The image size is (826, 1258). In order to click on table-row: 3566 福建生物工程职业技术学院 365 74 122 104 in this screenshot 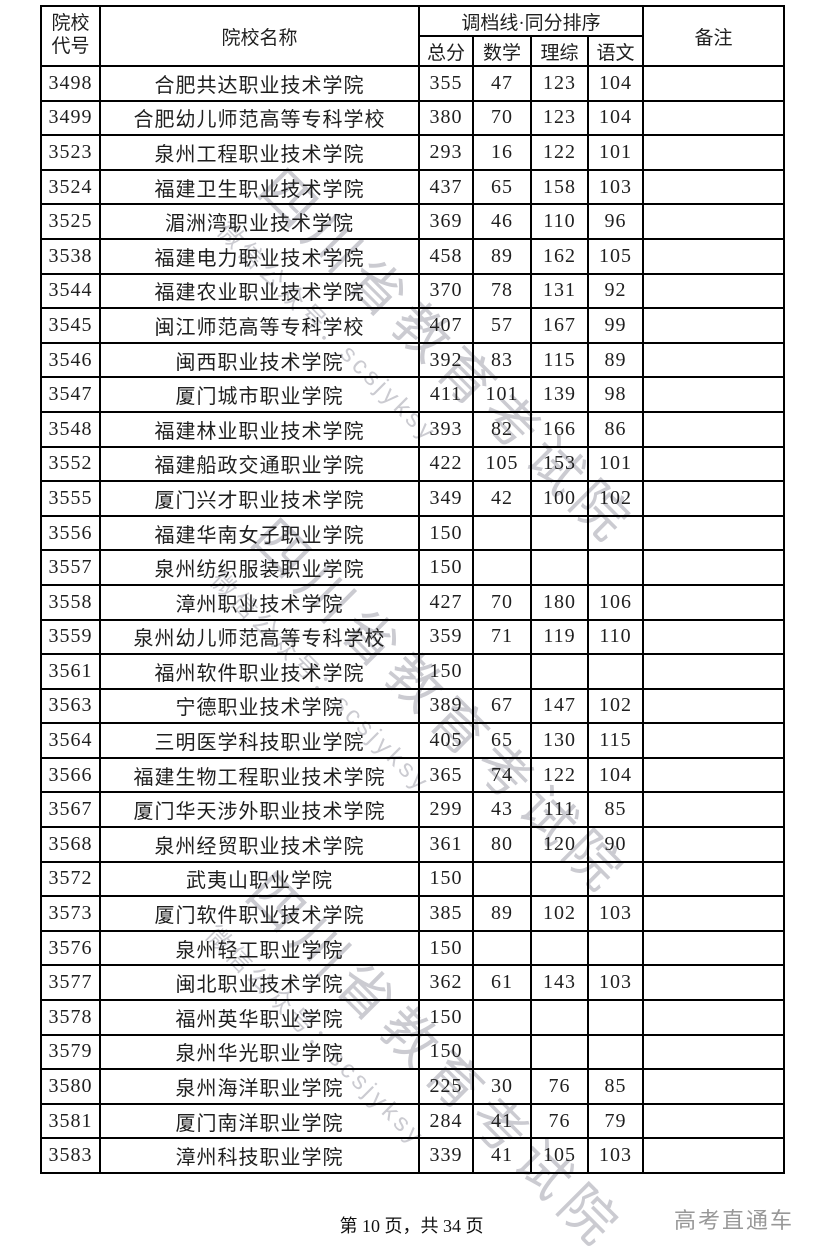, I will do `click(413, 775)`.